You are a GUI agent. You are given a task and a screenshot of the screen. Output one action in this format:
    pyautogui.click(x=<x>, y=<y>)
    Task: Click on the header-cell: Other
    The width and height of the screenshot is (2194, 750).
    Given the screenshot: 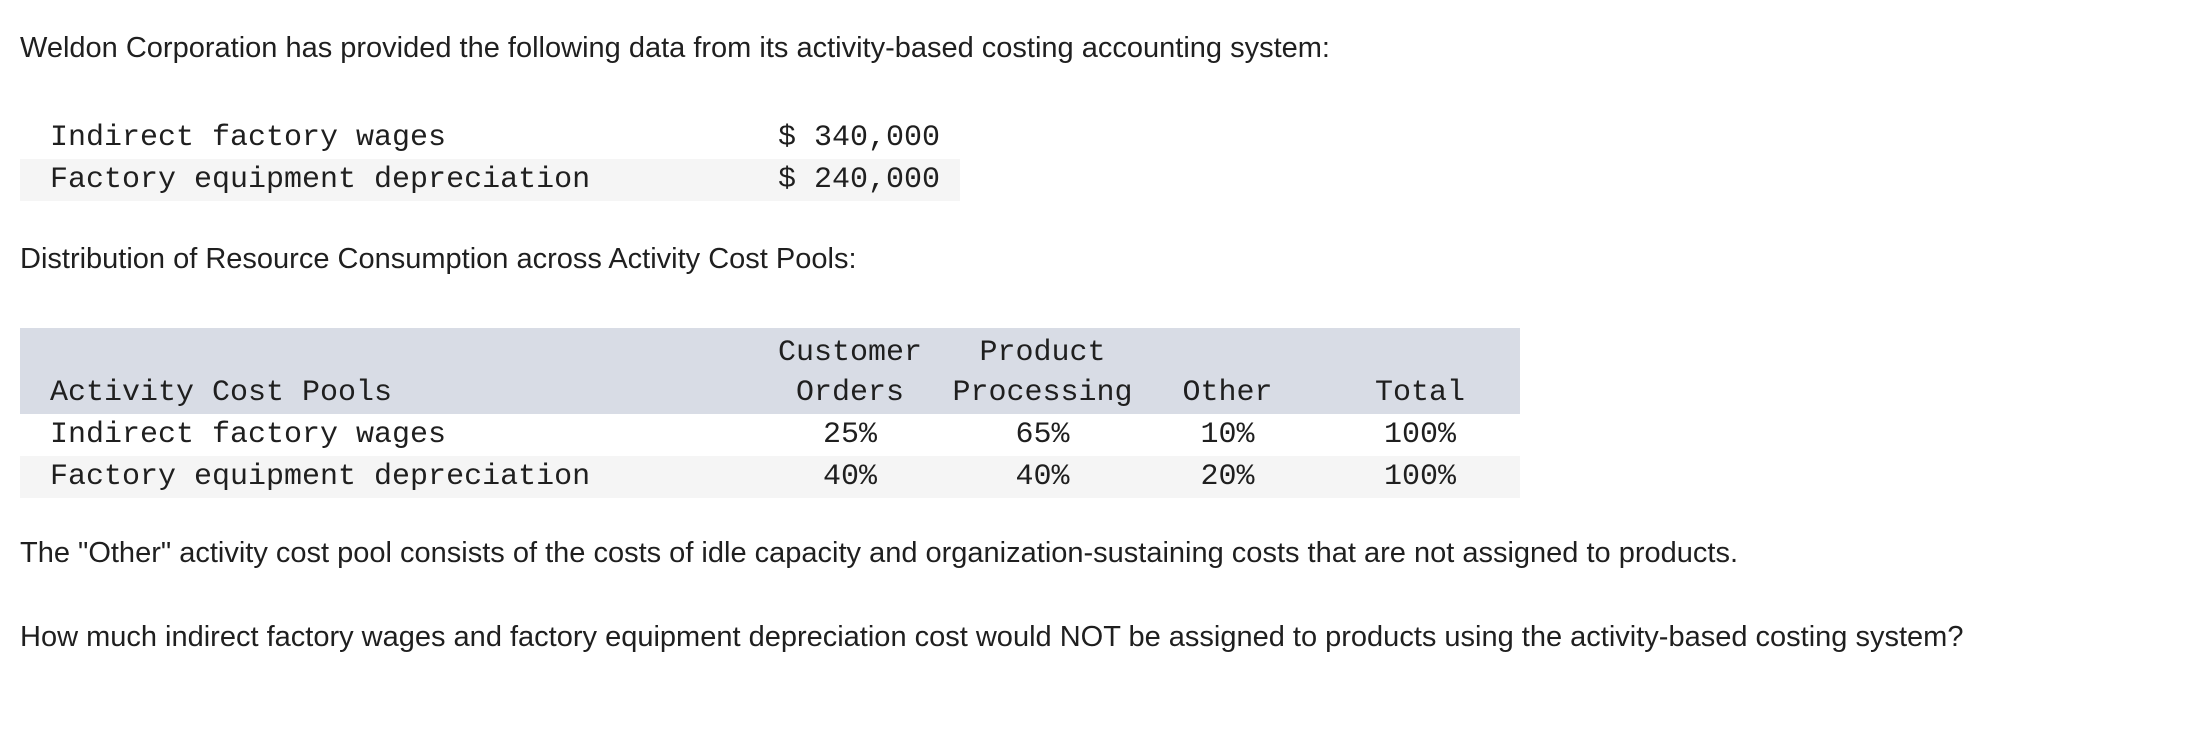 What is the action you would take?
    pyautogui.click(x=1227, y=393)
    